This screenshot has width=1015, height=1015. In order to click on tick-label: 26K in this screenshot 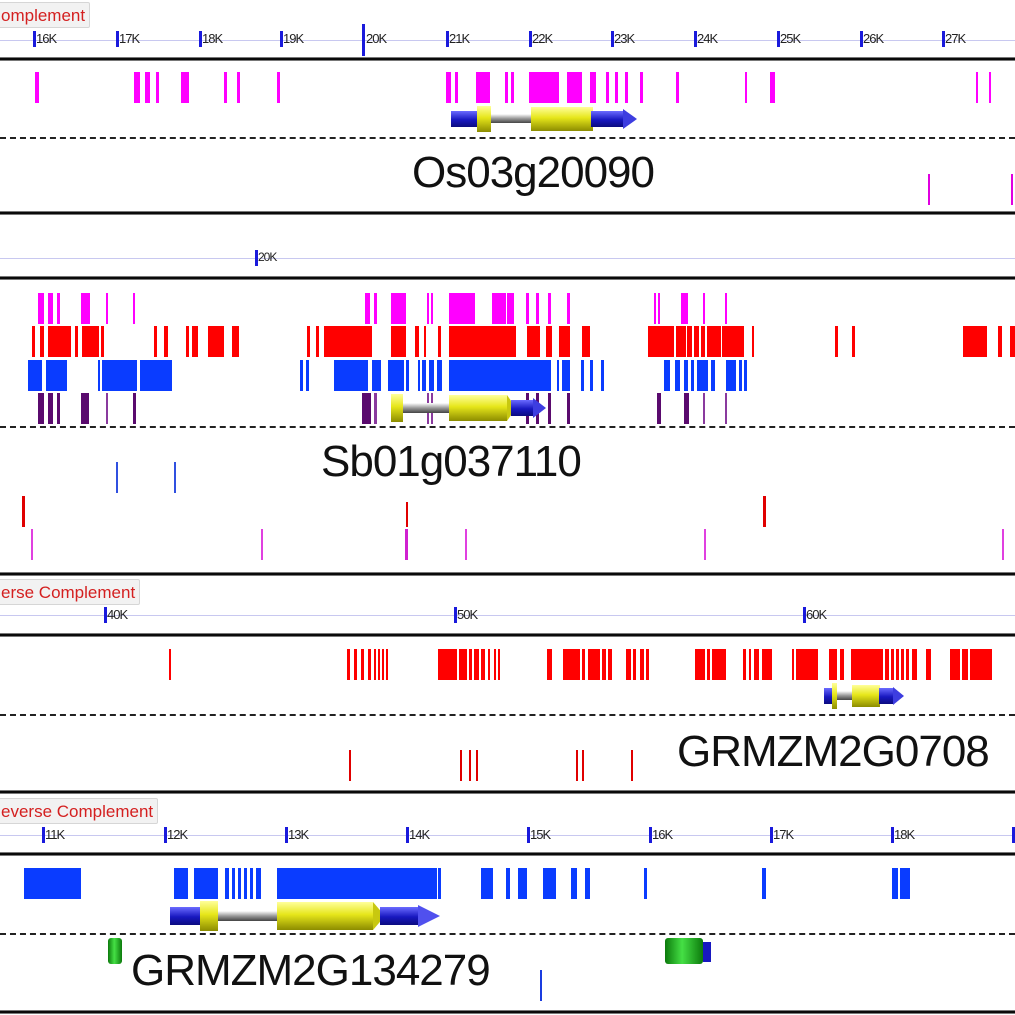, I will do `click(873, 38)`.